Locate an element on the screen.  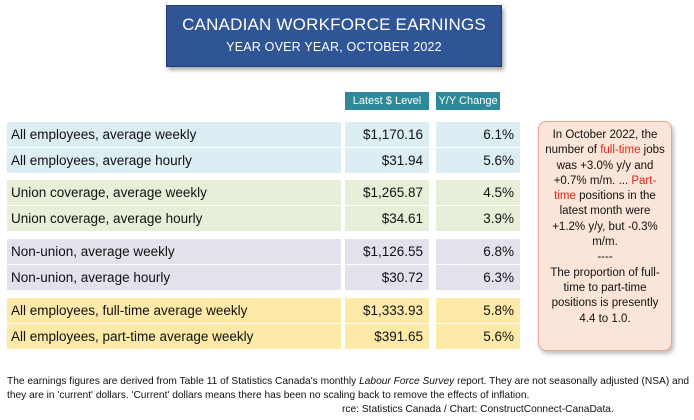
row-label: Union coverage, average hourly is located at coordinates (174, 218).